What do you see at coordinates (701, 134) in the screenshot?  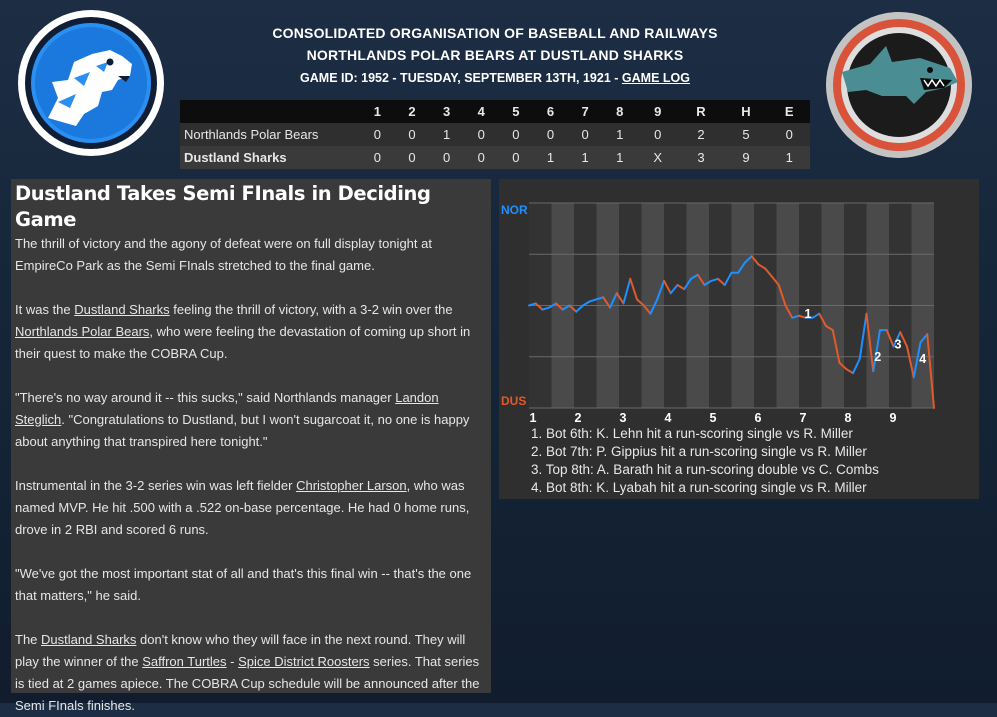 I see `score-cell: 2` at bounding box center [701, 134].